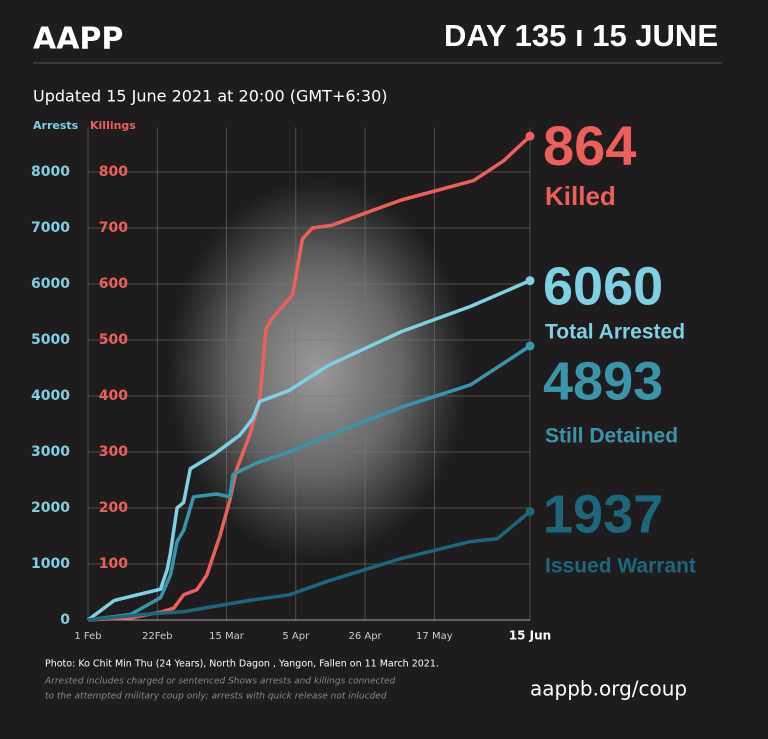 The image size is (768, 739). What do you see at coordinates (603, 381) in the screenshot?
I see `value-label: 4893` at bounding box center [603, 381].